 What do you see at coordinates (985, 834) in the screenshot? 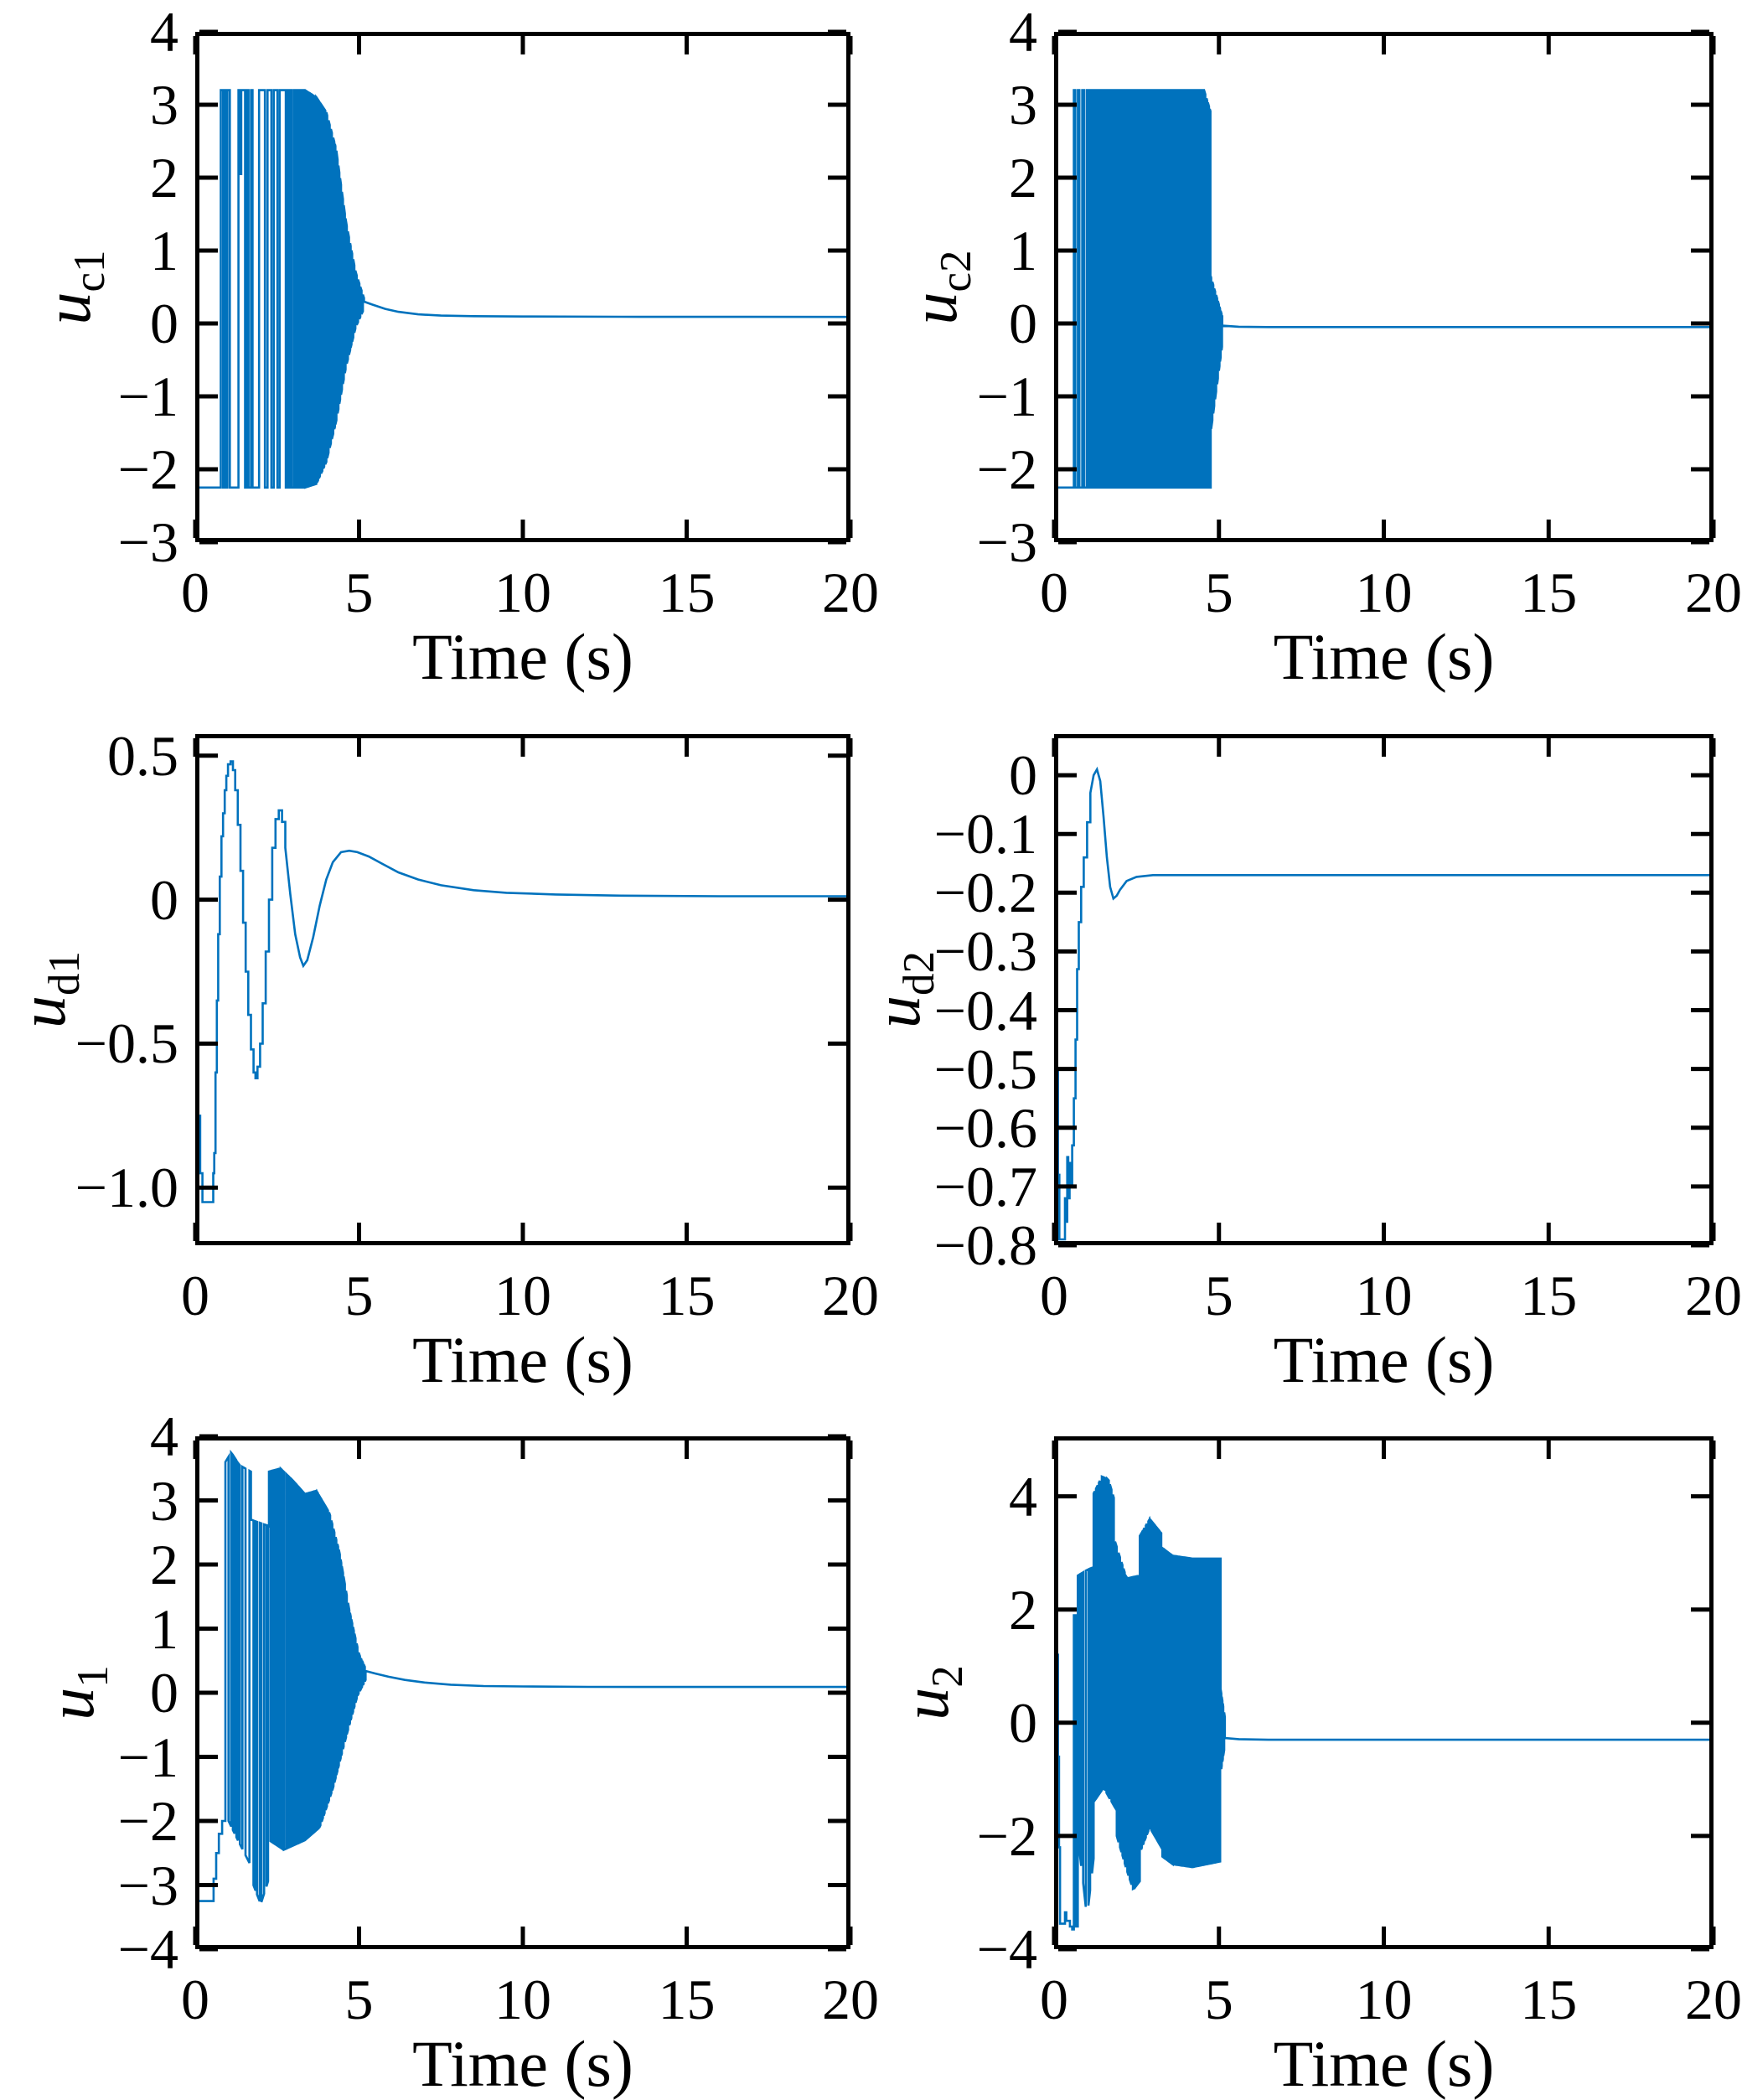
I see `y-tick-label: −0.1` at bounding box center [985, 834].